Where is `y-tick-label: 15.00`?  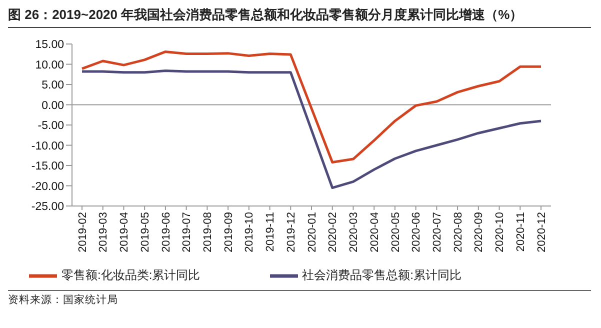
y-tick-label: 15.00 is located at coordinates (49, 45).